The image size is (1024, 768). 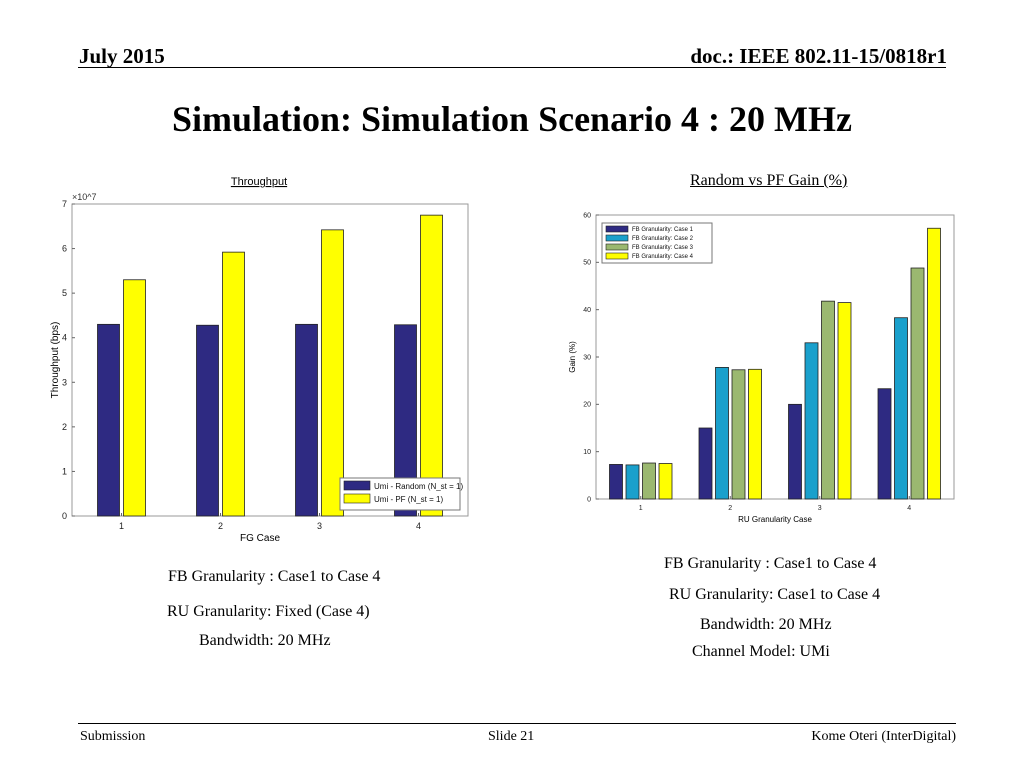 I want to click on header-doc-id: doc.: IEEE 802.11-15/0818r1, so click(x=818, y=56).